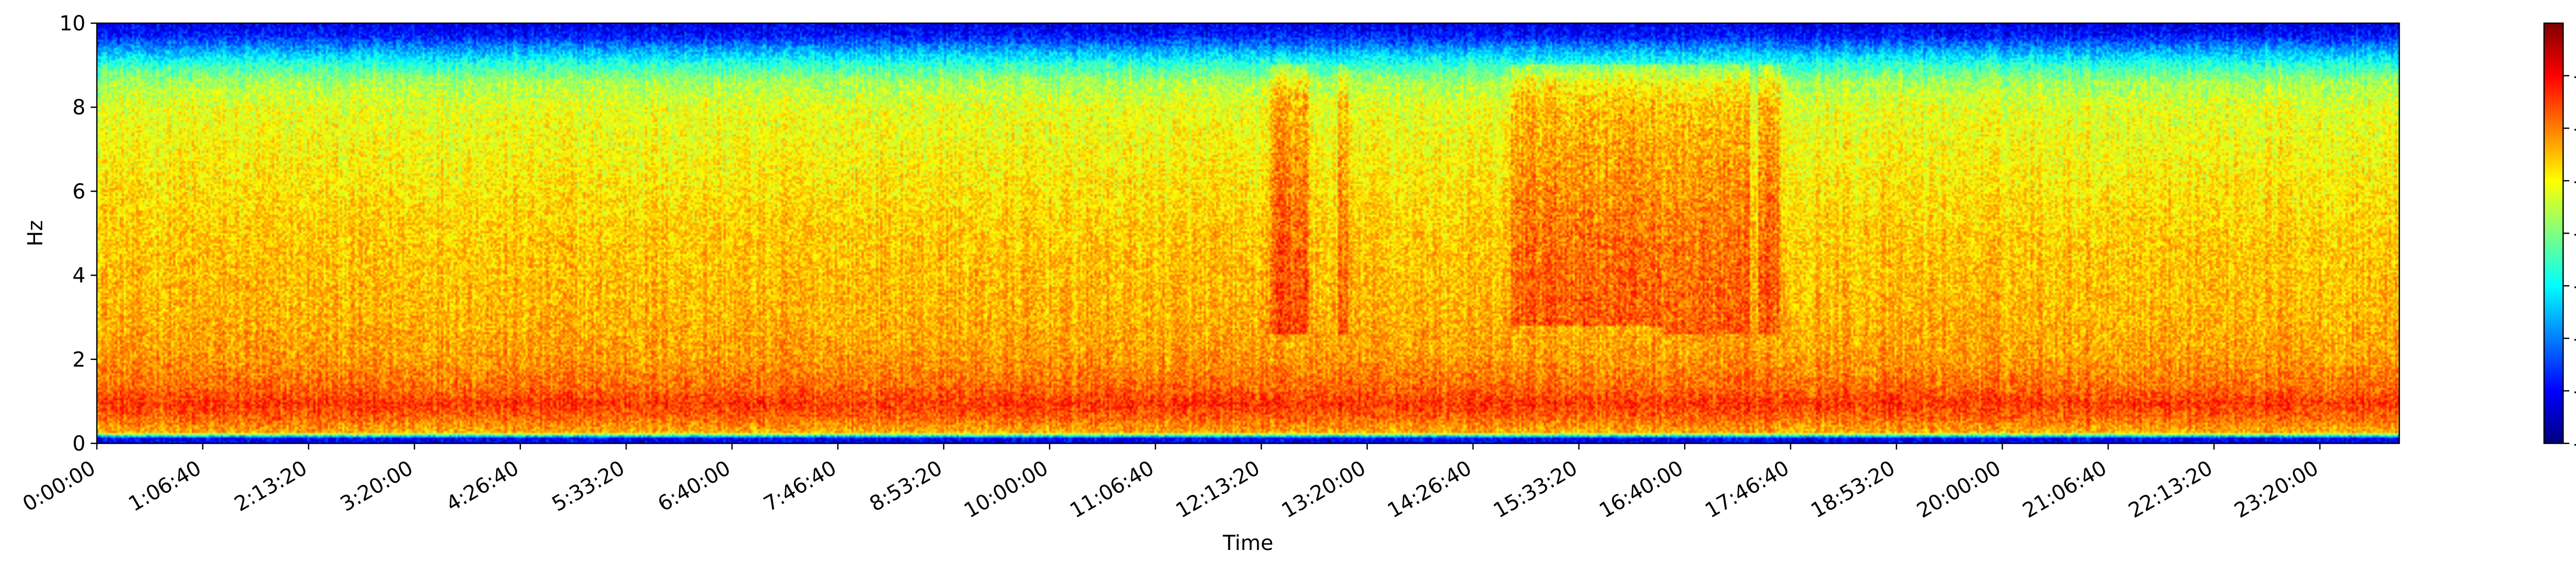  I want to click on y-tick-label: 6, so click(79, 191).